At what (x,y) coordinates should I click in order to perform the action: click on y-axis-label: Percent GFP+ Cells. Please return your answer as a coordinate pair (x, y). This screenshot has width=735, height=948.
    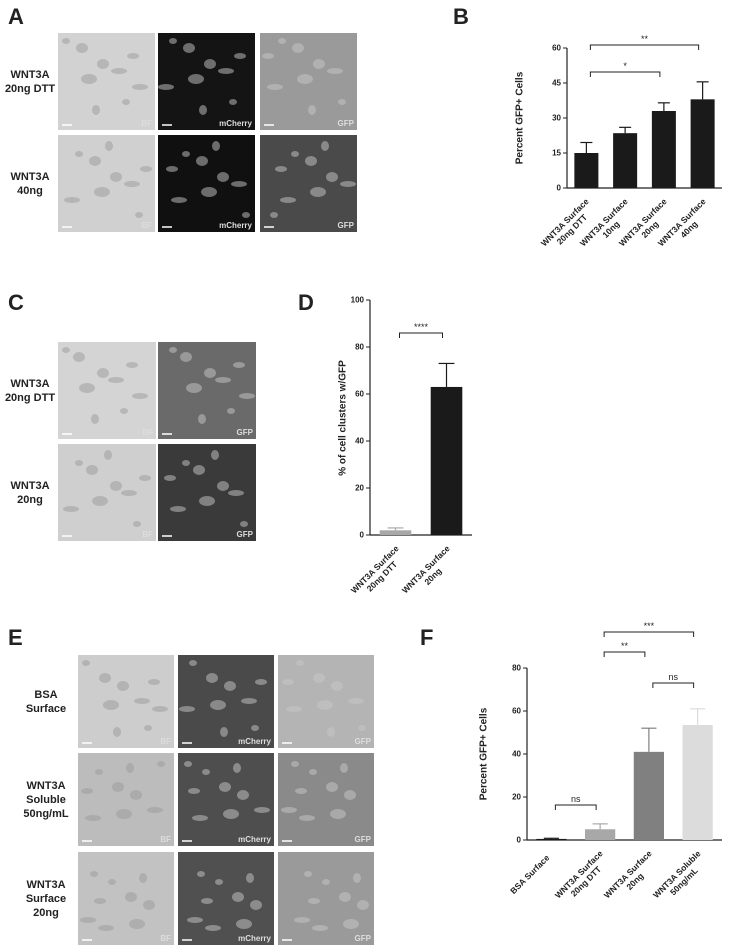
    Looking at the image, I should click on (520, 118).